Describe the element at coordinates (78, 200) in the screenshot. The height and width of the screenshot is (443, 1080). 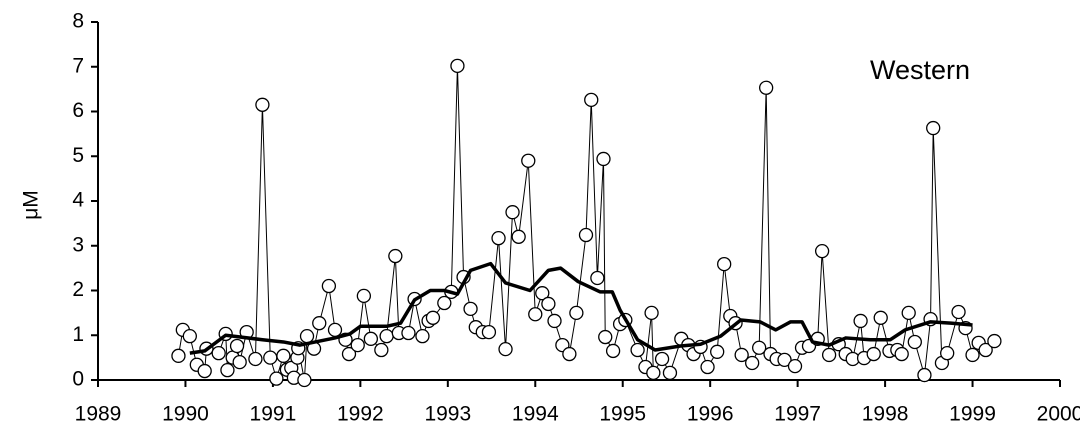
I see `y-tick-label: 4` at that location.